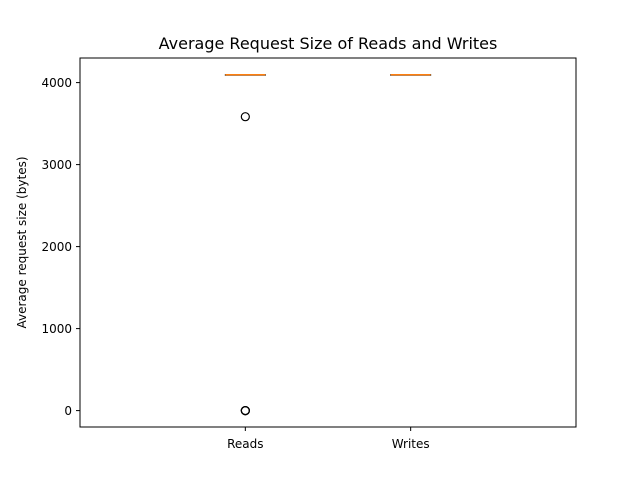  What do you see at coordinates (56, 329) in the screenshot?
I see `y-tick-label-1000: 1000` at bounding box center [56, 329].